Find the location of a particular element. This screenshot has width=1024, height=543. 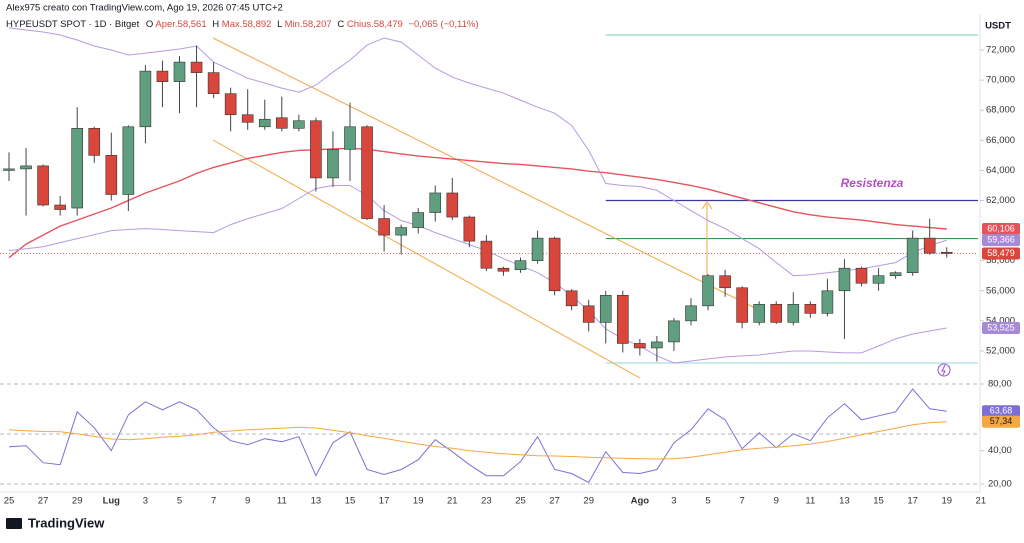

field-value: Max.58,892 is located at coordinates (247, 24).